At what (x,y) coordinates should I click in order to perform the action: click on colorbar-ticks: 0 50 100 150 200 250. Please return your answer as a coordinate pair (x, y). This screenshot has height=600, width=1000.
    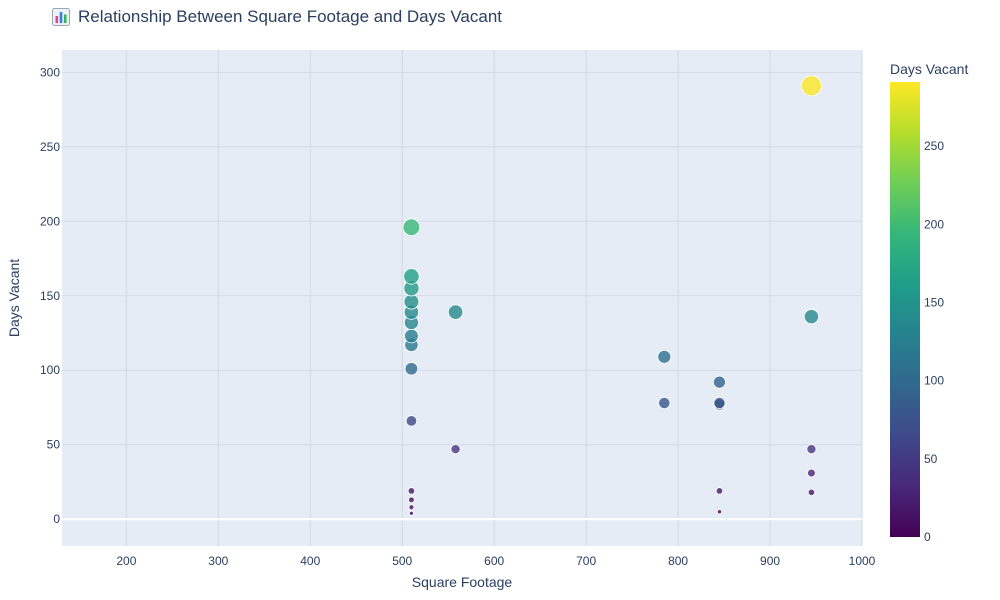
    Looking at the image, I should click on (934, 341).